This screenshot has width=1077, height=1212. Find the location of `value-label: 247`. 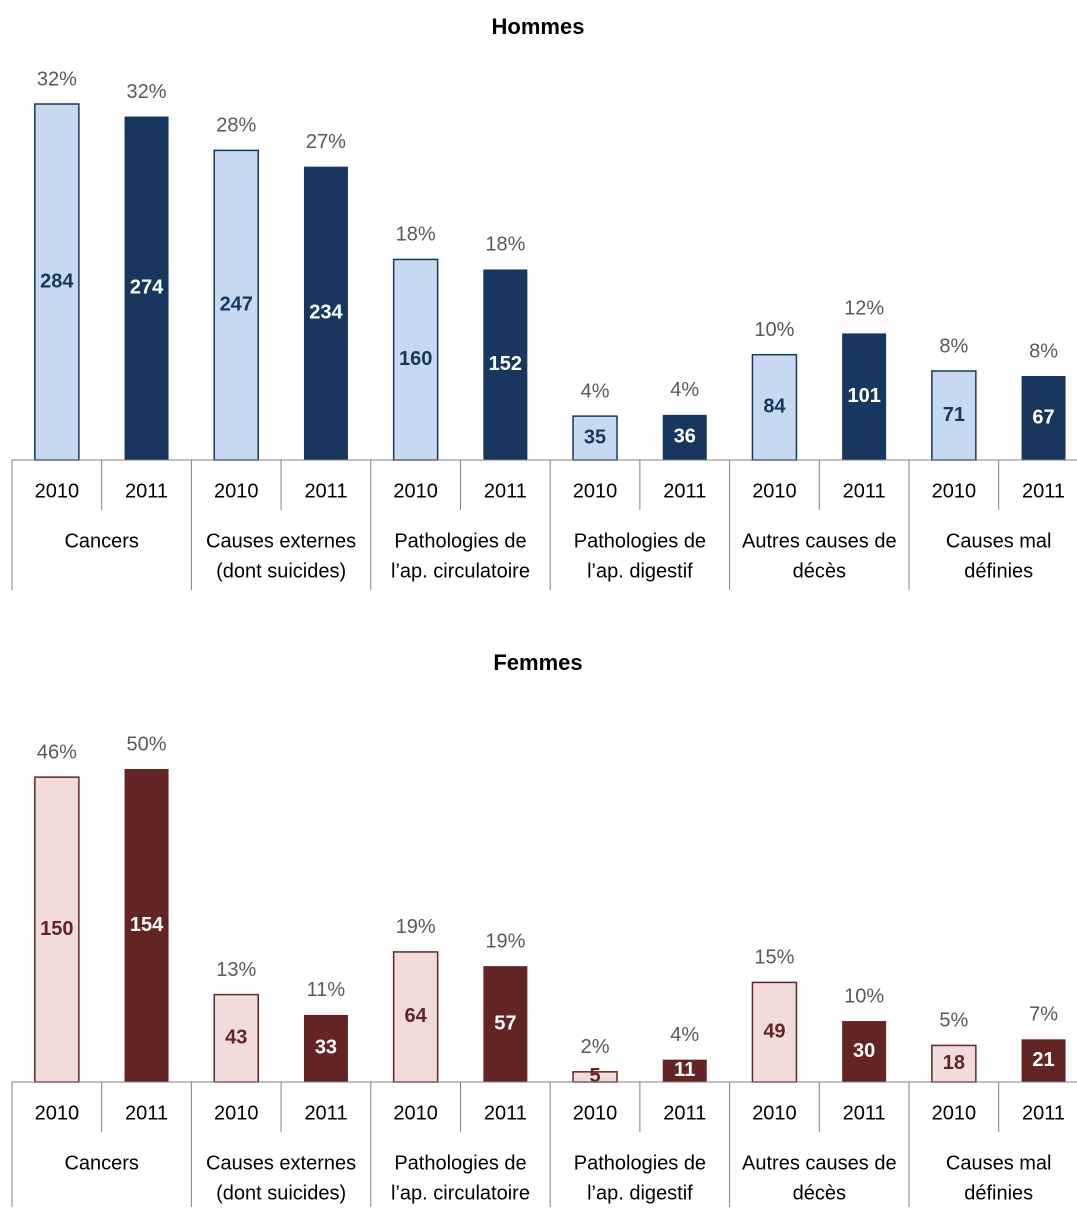

value-label: 247 is located at coordinates (236, 304).